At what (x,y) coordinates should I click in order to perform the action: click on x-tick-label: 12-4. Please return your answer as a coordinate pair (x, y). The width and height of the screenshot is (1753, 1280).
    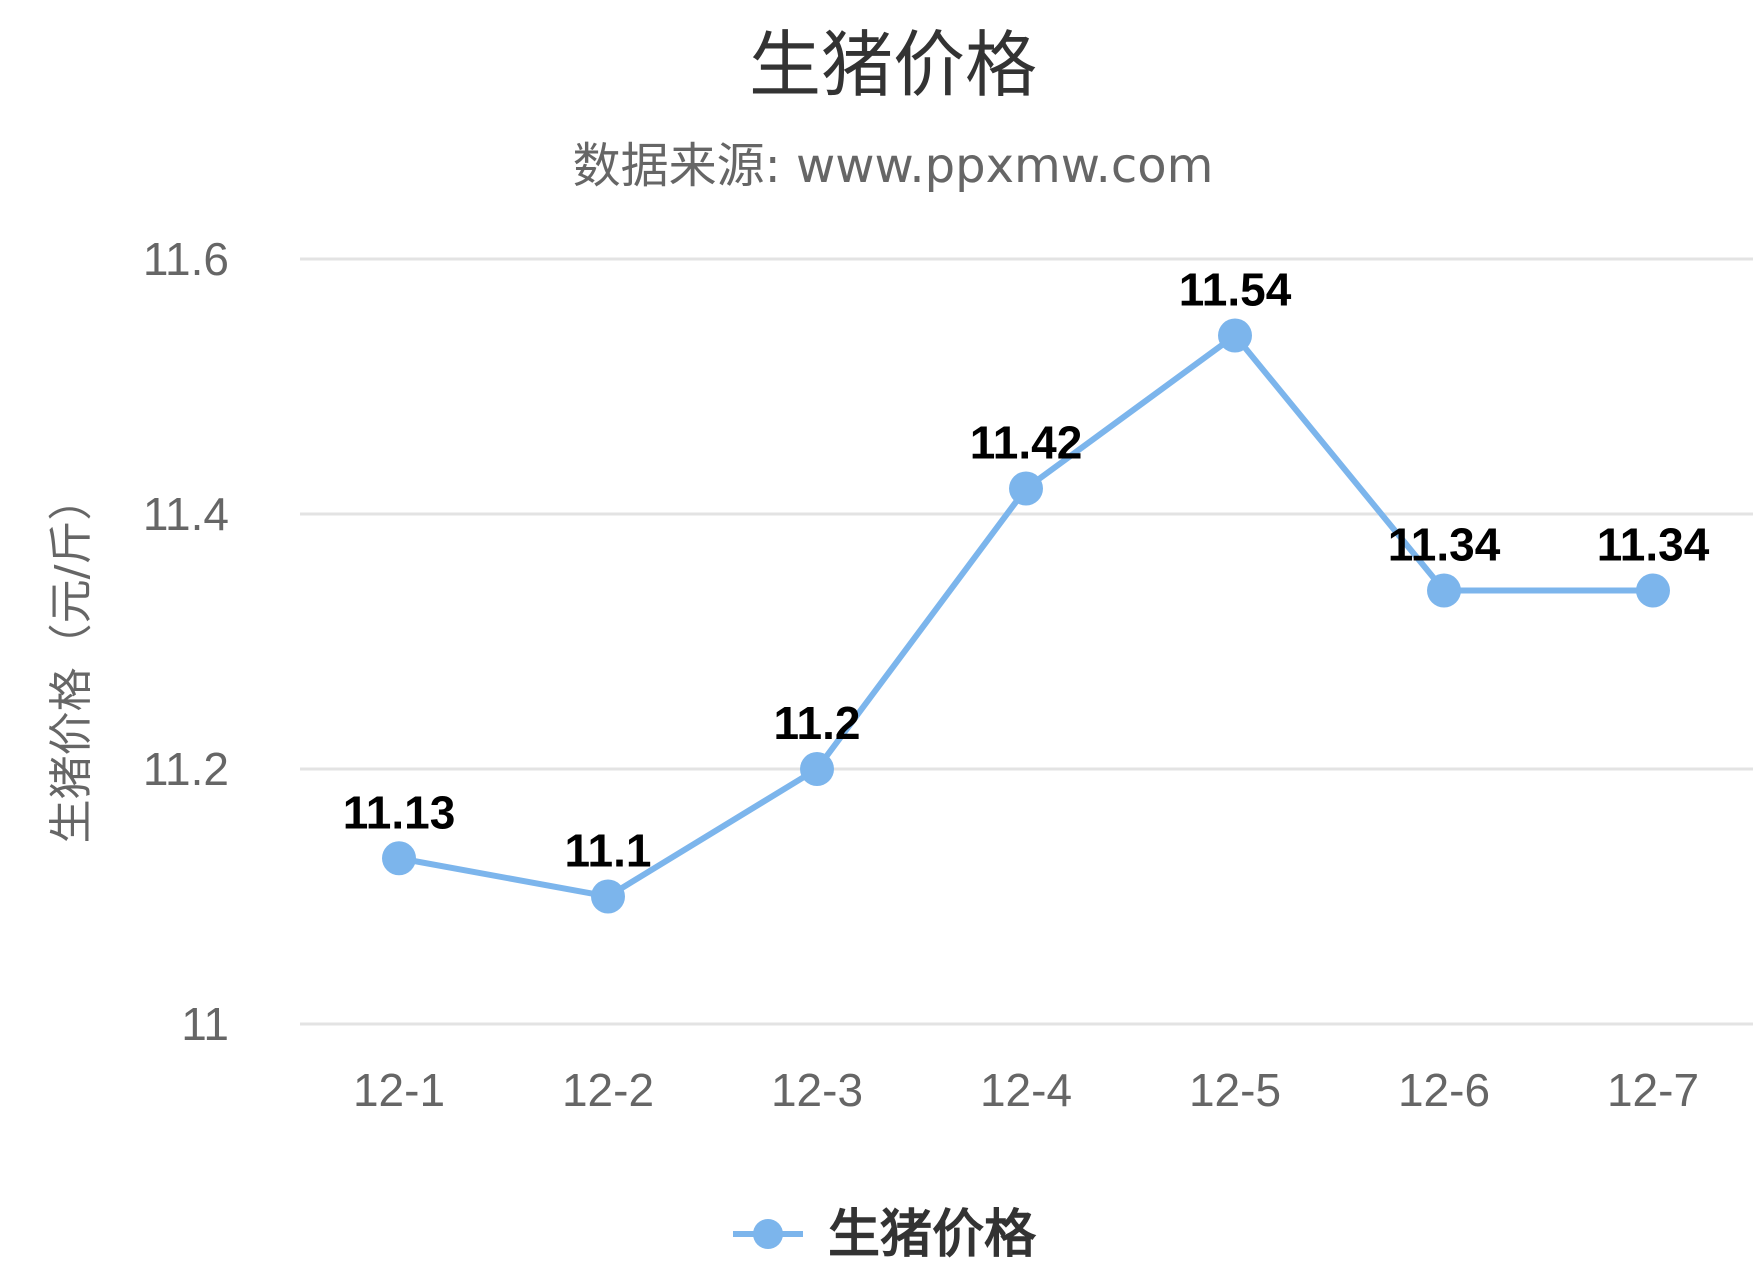
    Looking at the image, I should click on (1026, 1090).